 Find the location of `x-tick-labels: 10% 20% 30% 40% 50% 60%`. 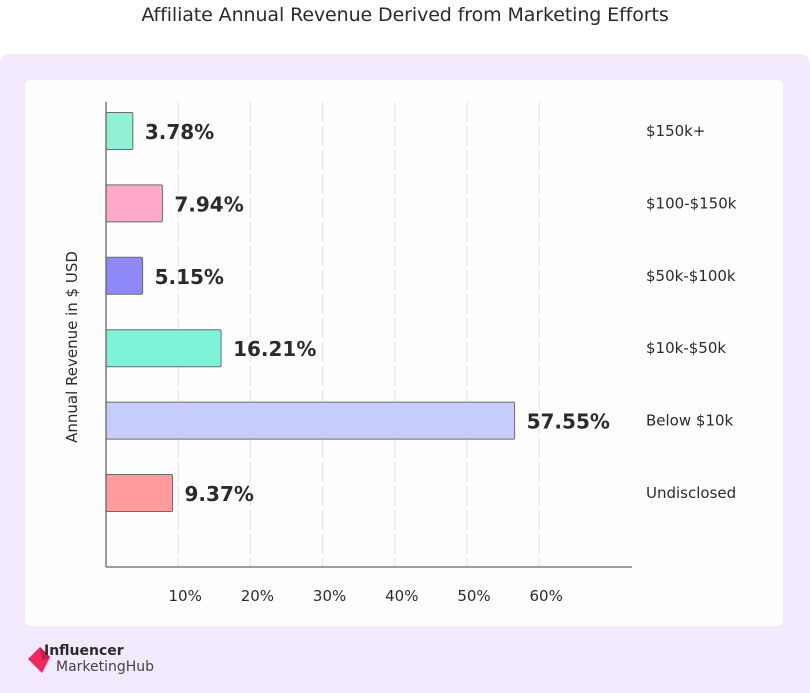

x-tick-labels: 10% 20% 30% 40% 50% 60% is located at coordinates (366, 596).